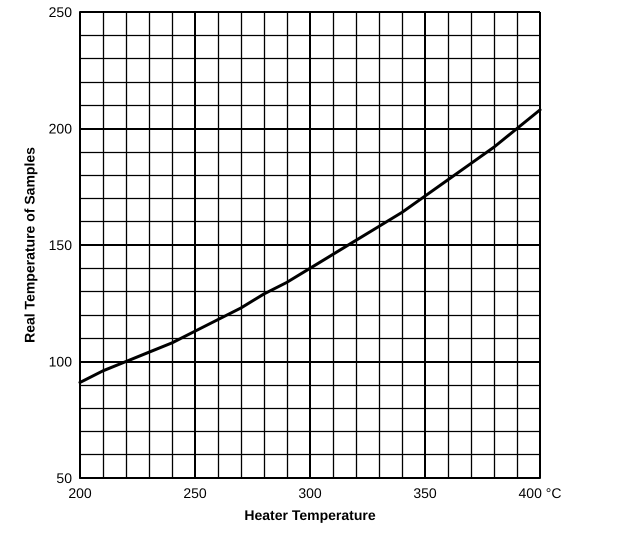 This screenshot has width=624, height=556. What do you see at coordinates (195, 493) in the screenshot?
I see `x-tick-label: 250` at bounding box center [195, 493].